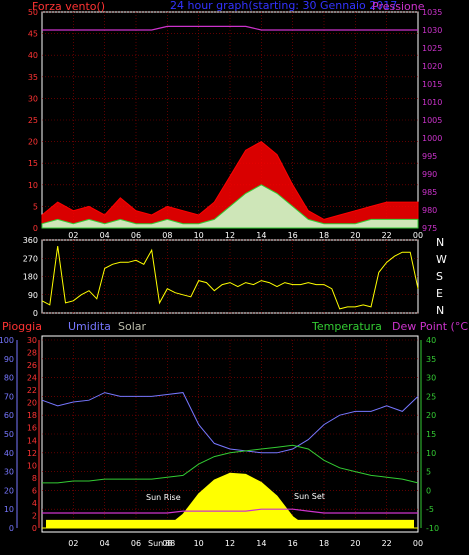  Describe the element at coordinates (68, 6) in the screenshot. I see `wind-axis-title: Forza vento()` at that location.